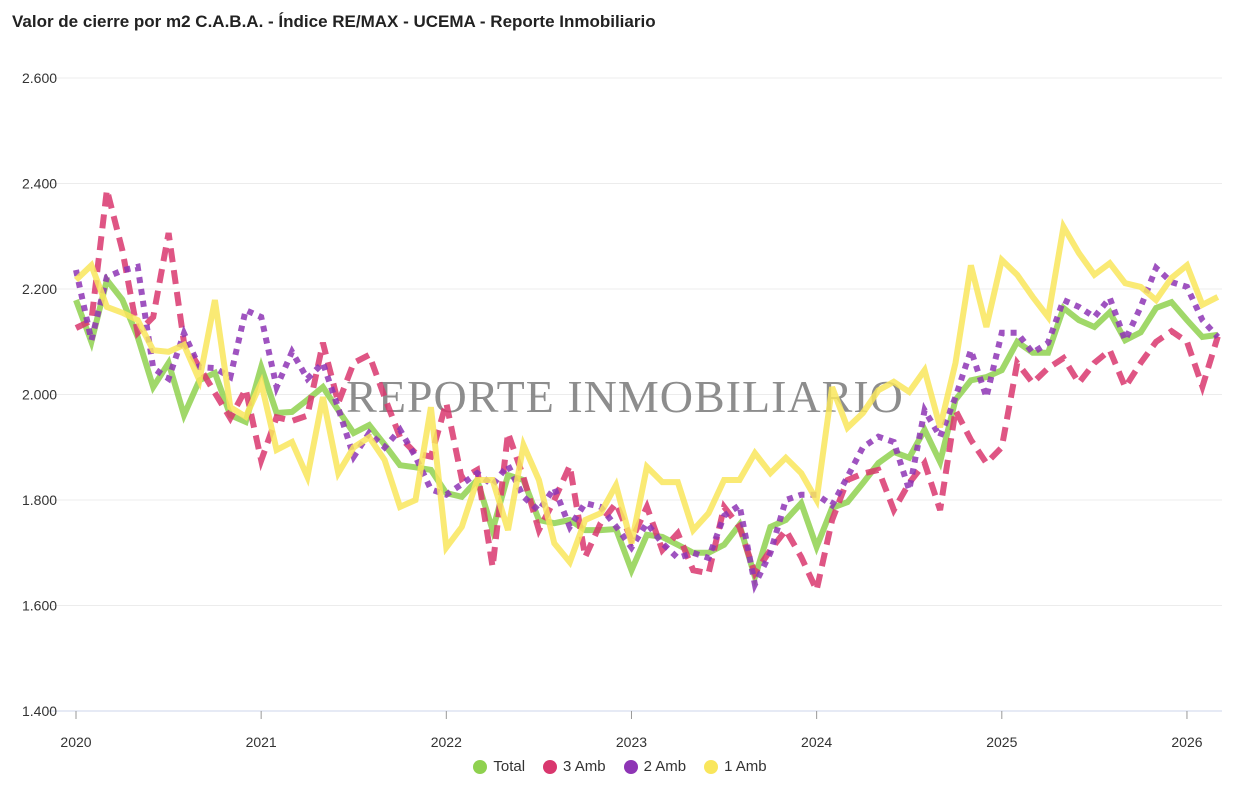 This screenshot has width=1240, height=802. I want to click on watermark: REPORTE INMOBILIARIO, so click(625, 396).